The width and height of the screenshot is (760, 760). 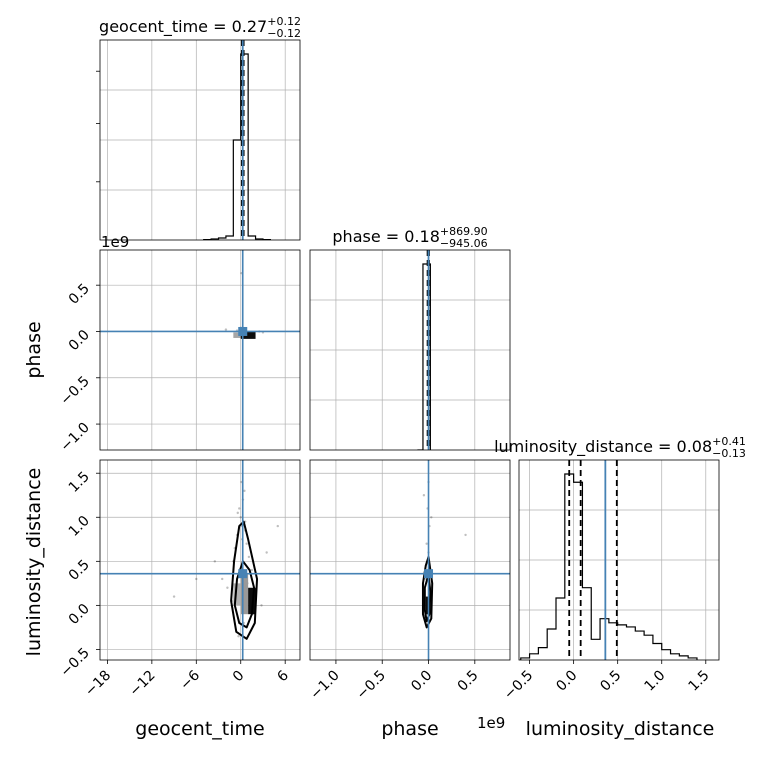 I want to click on x-tick-label: −18, so click(x=98, y=684).